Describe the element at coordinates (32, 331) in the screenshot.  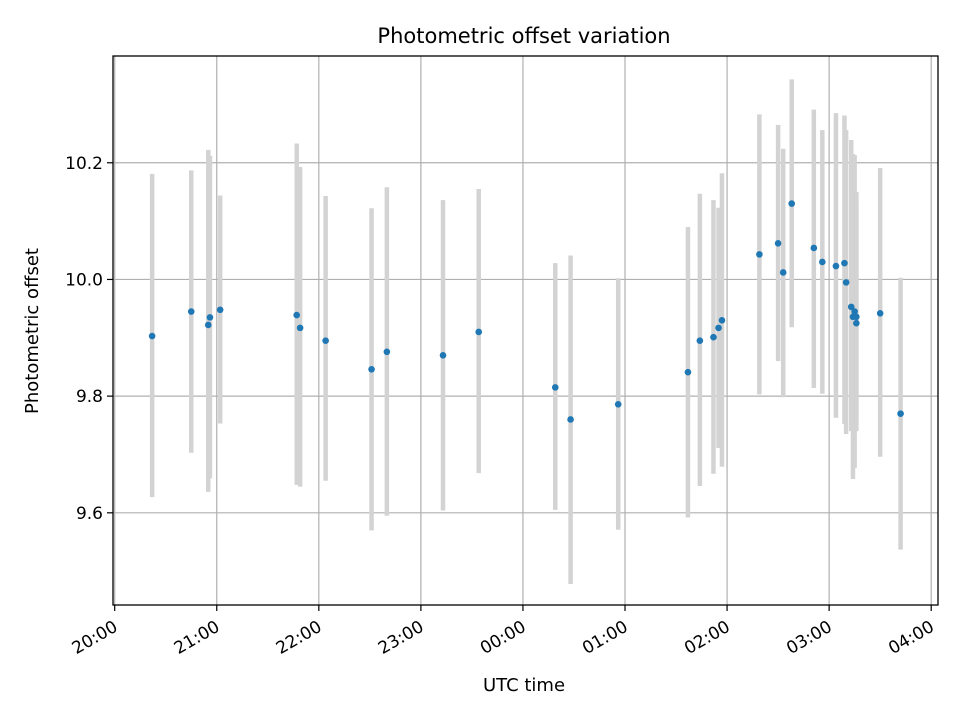
I see `y-axis-label: Photometric offset` at that location.